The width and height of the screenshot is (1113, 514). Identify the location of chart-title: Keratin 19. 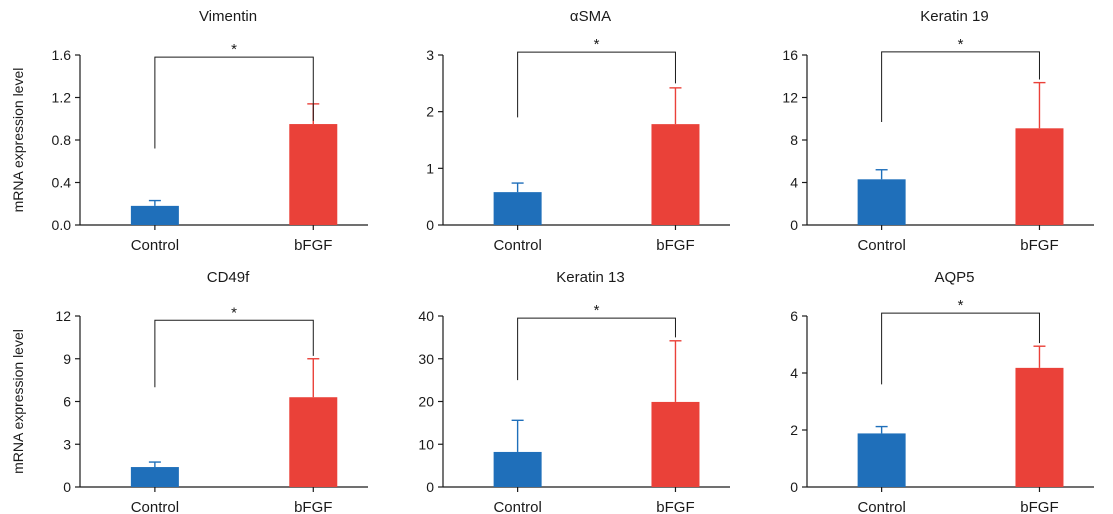
(954, 16).